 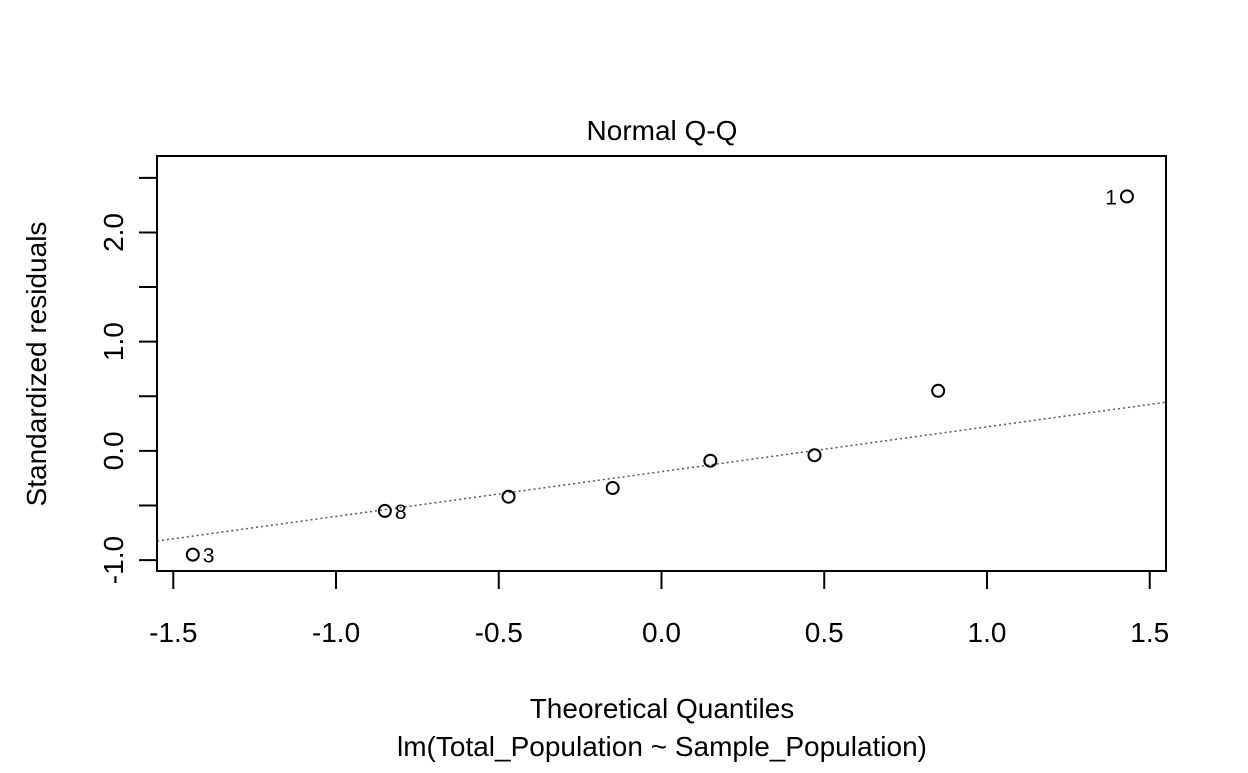 I want to click on x-tick-label: -0.5, so click(x=499, y=632).